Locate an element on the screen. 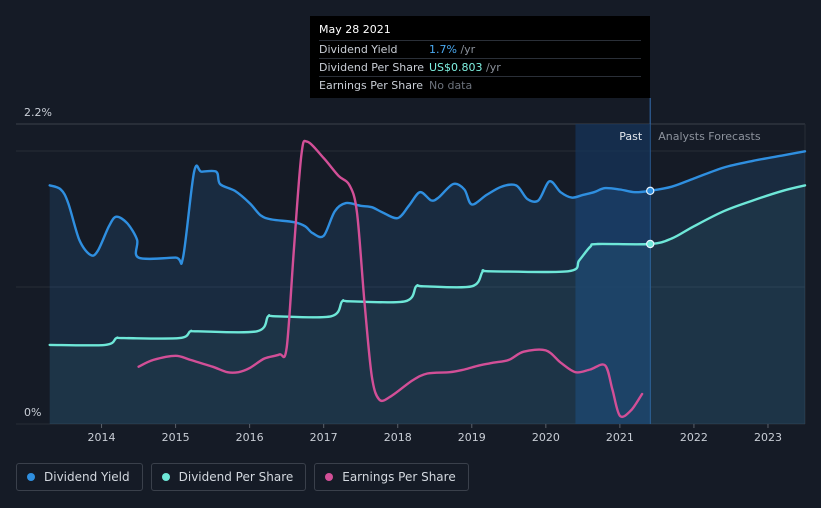  tooltip-value: US$0.803 is located at coordinates (456, 67).